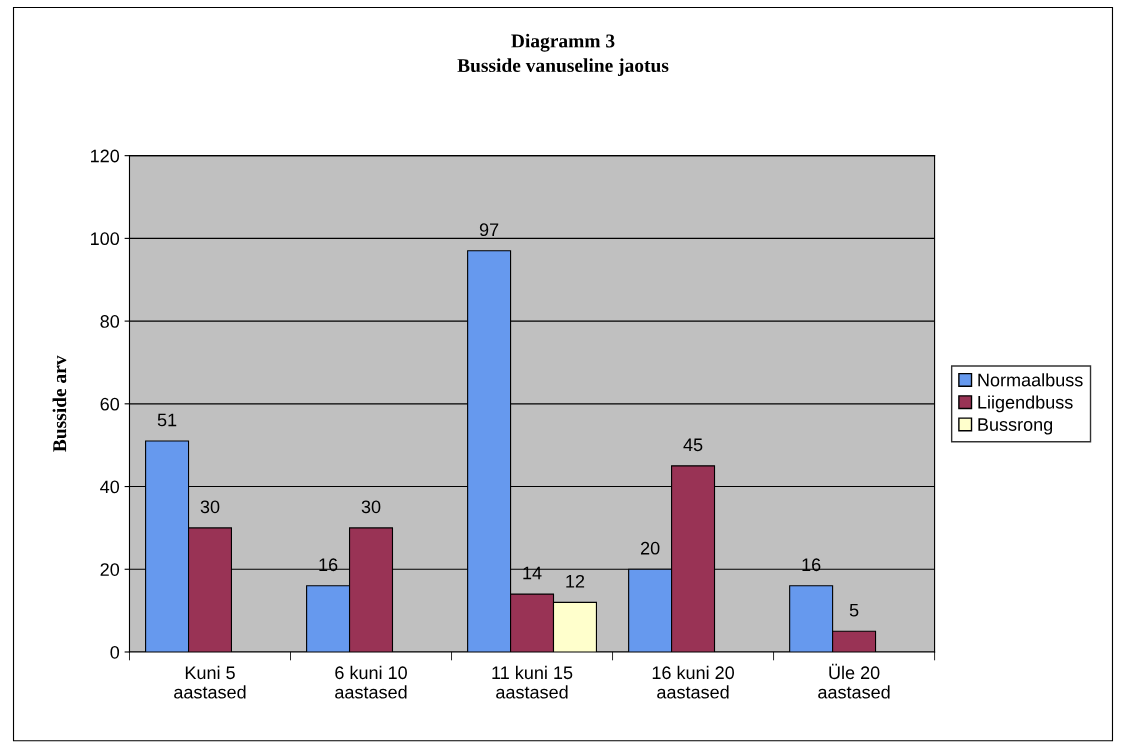  Describe the element at coordinates (693, 682) in the screenshot. I see `x-tick-label: 16 kuni 20 aastased` at that location.